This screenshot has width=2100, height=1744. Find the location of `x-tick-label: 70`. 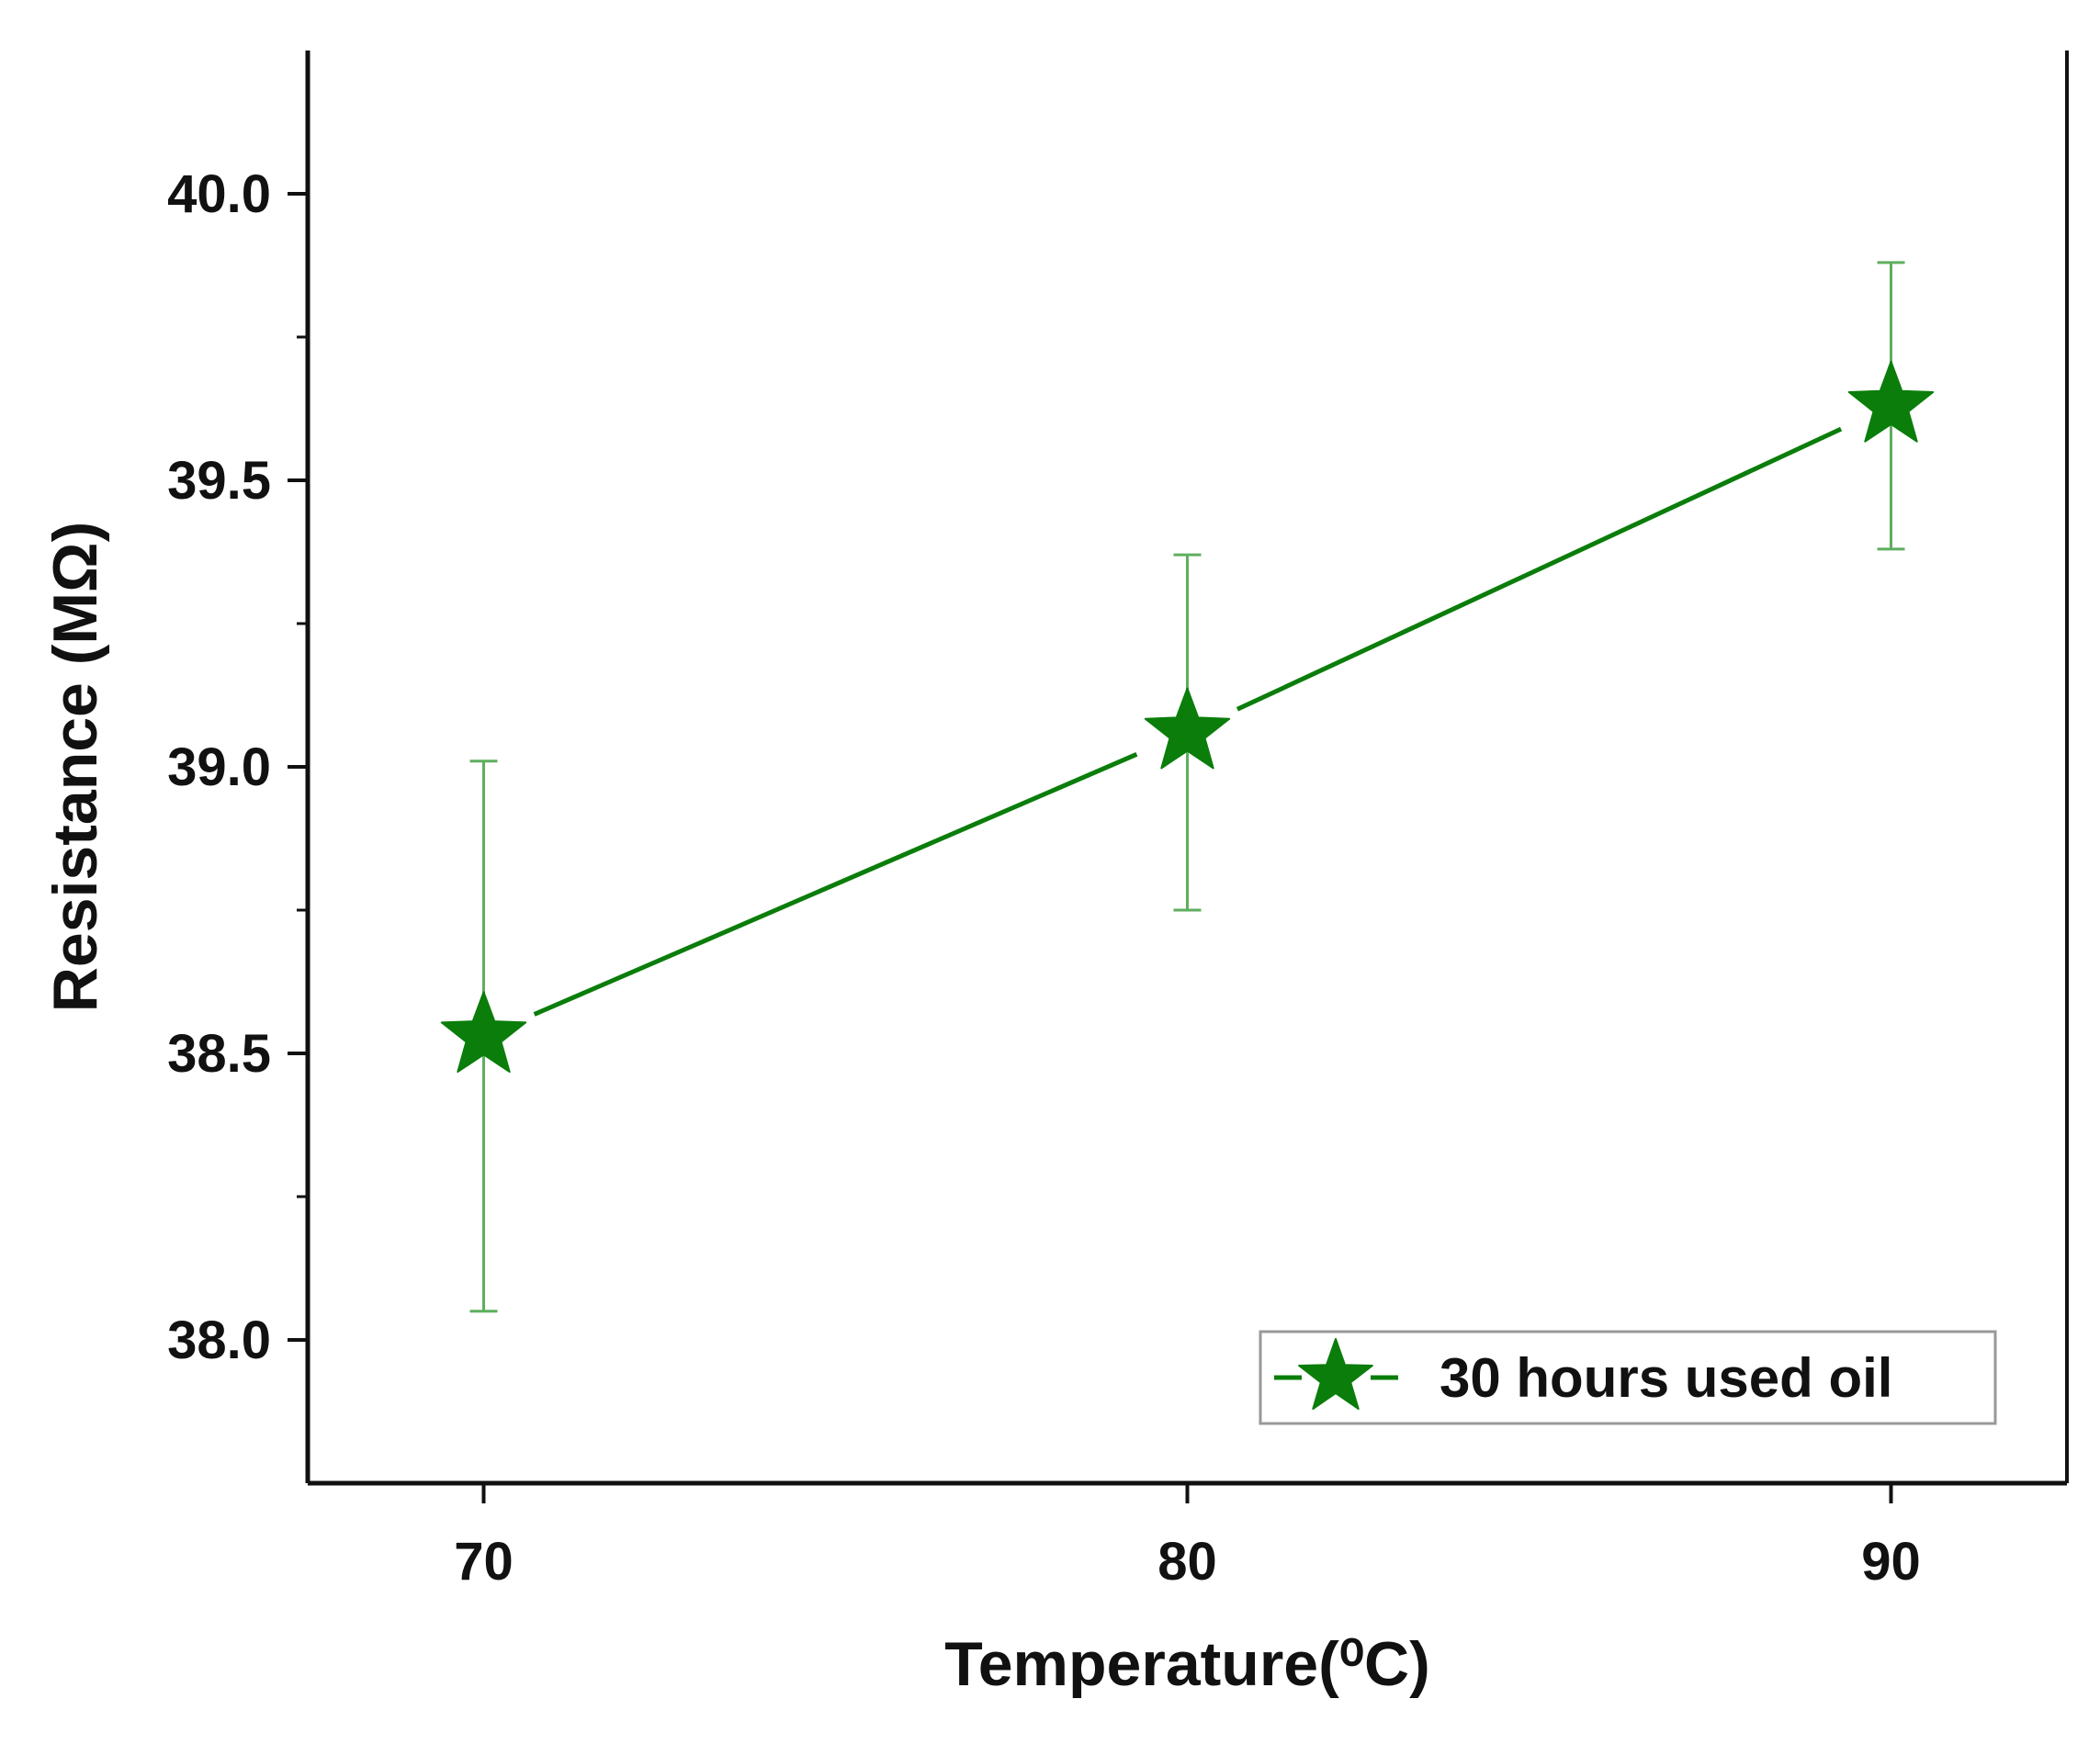

x-tick-label: 70 is located at coordinates (484, 1562).